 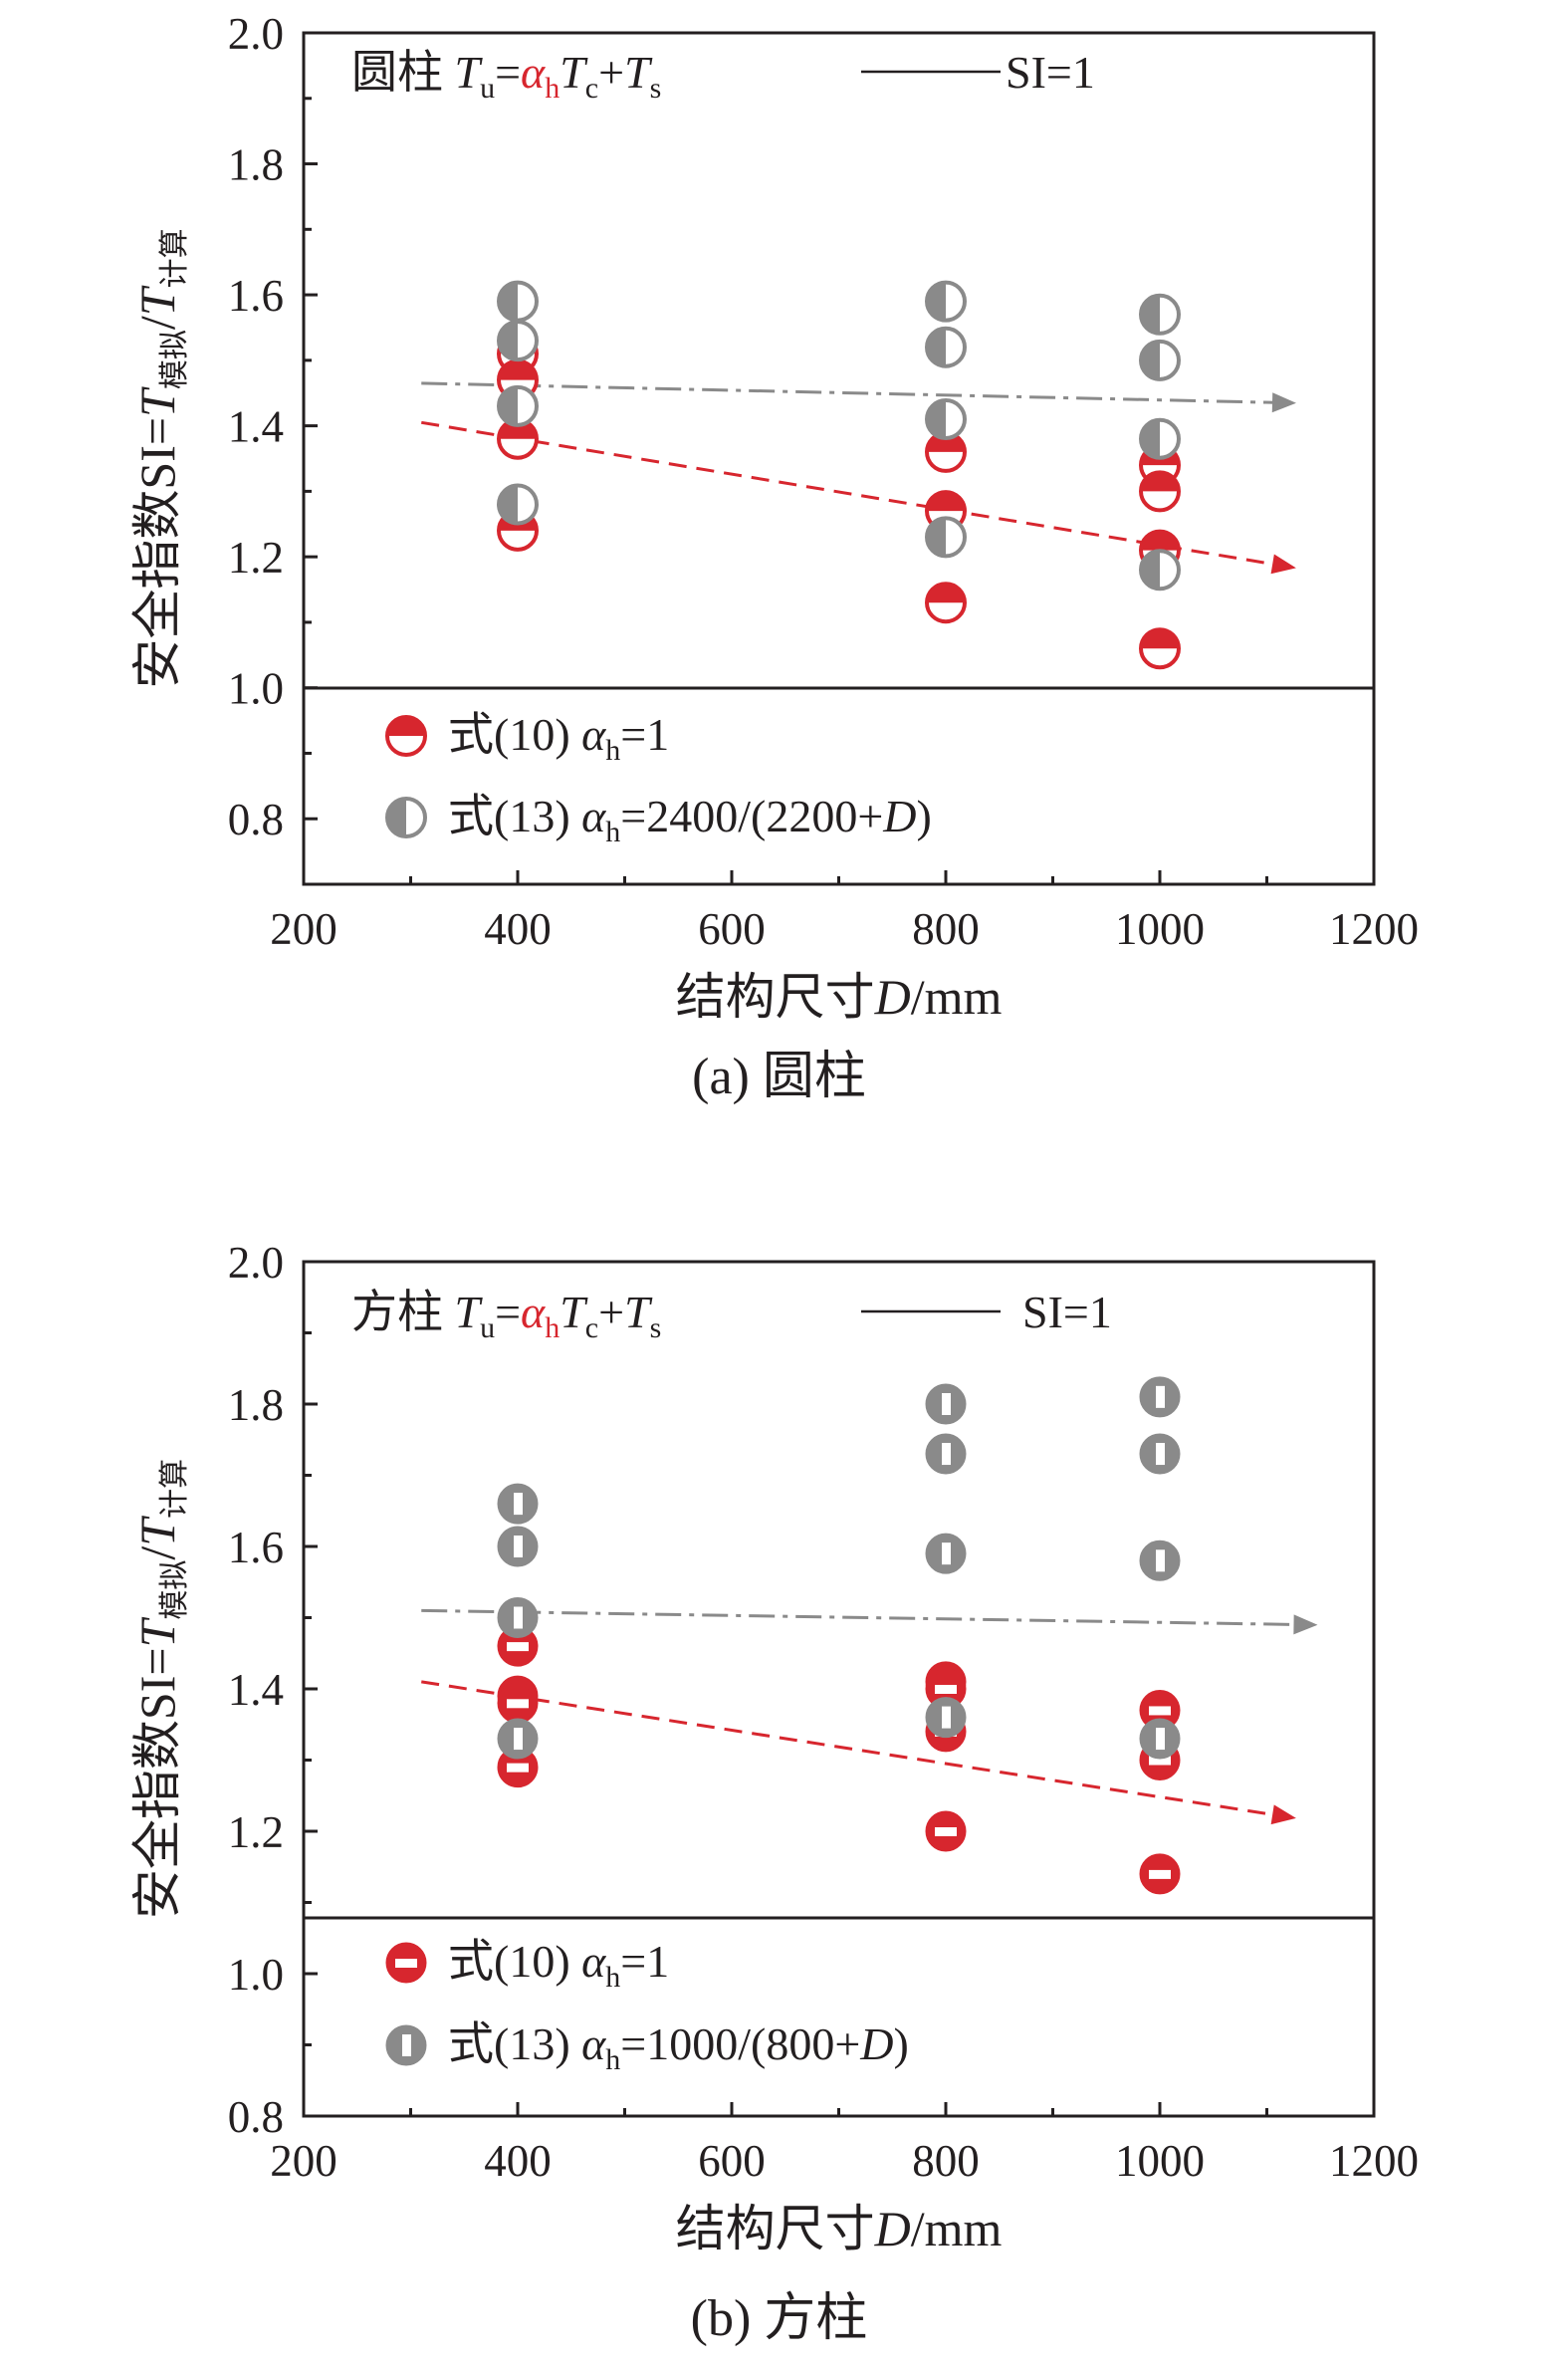 I want to click on legend-label-red-a: 式(10) αh=1, so click(x=559, y=738).